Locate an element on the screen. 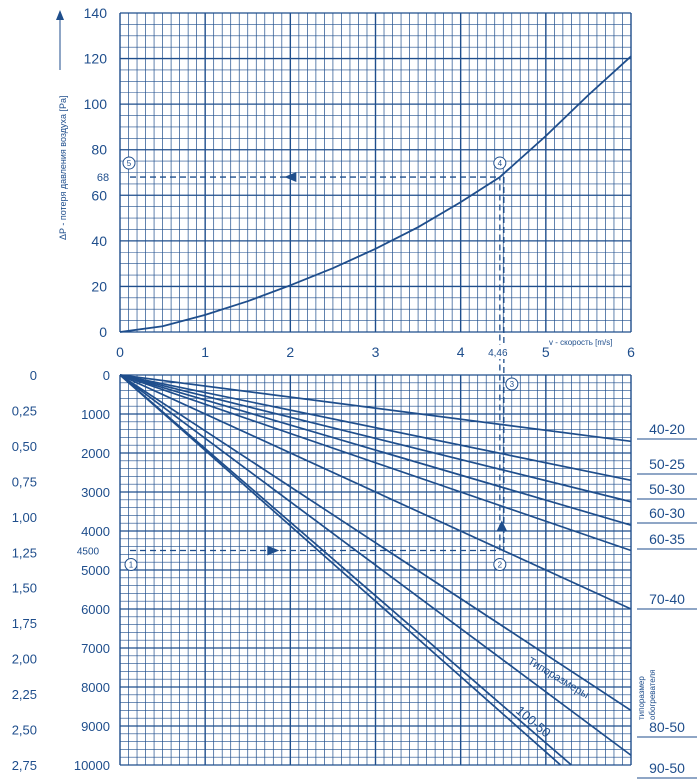 This screenshot has width=700, height=782. bottom-y-tick-label: 7000 is located at coordinates (95, 648).